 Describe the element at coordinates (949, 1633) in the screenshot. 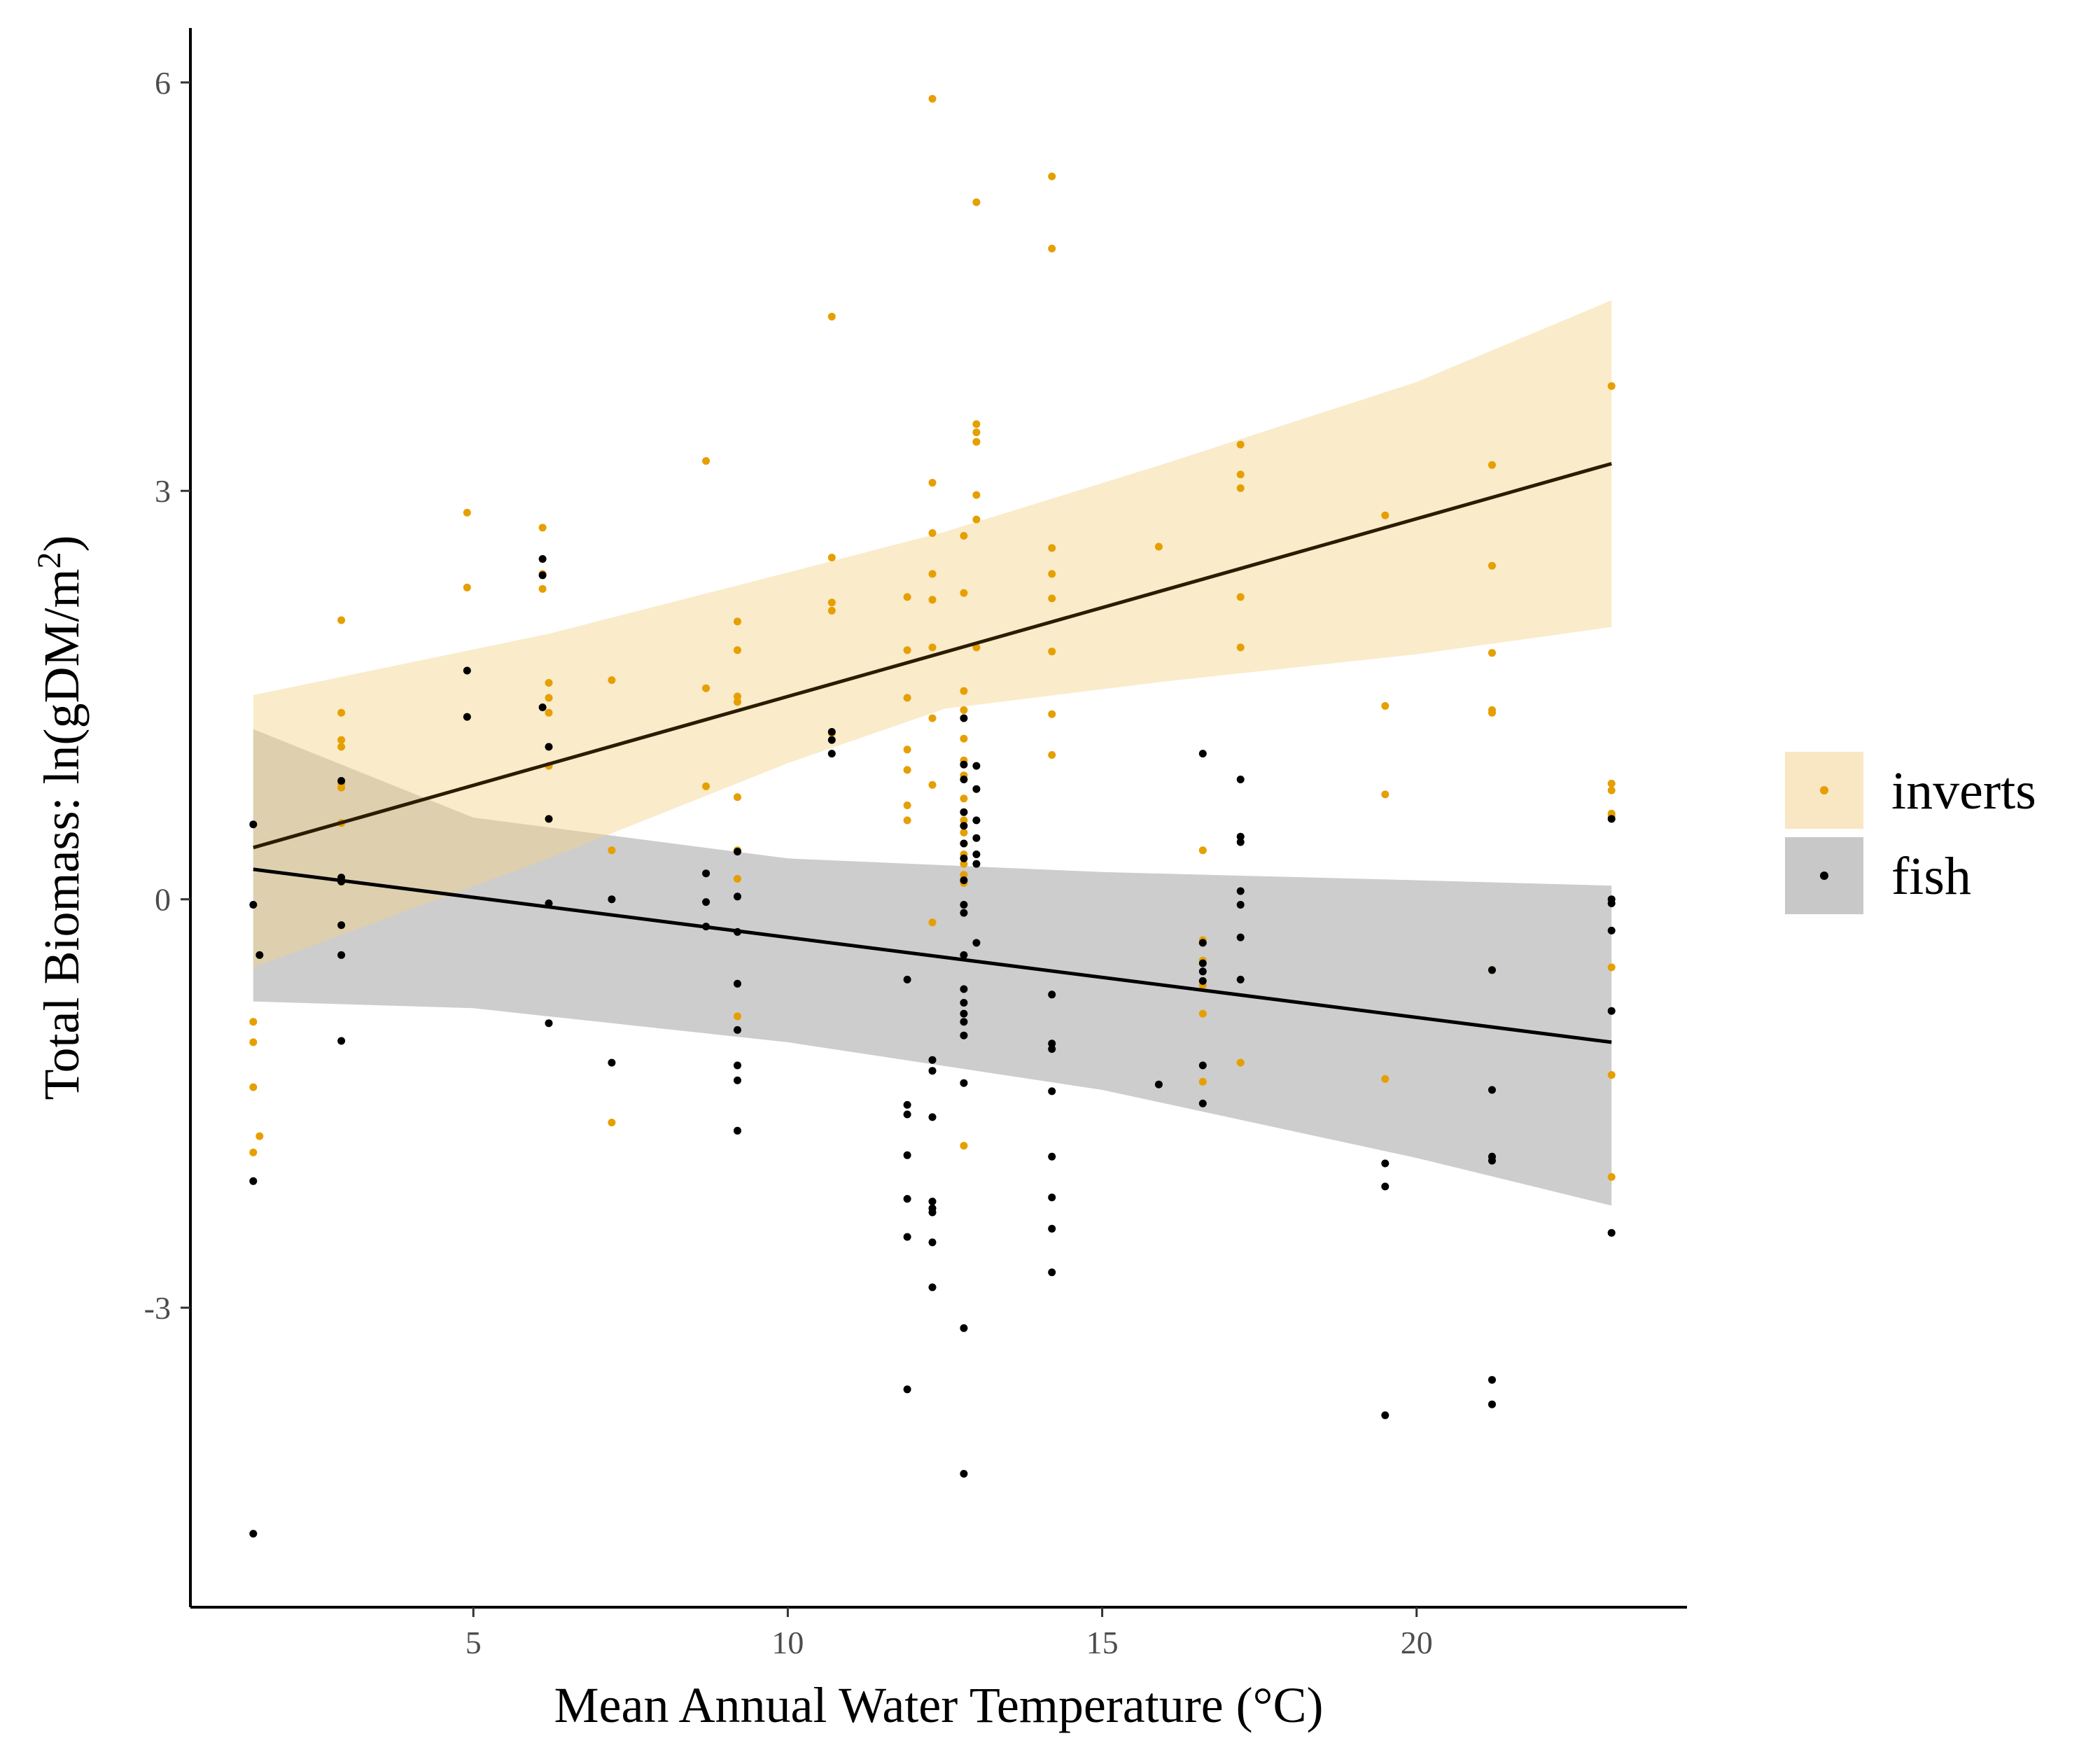

I see `x-axis-ticks: 5 10 15 20` at that location.